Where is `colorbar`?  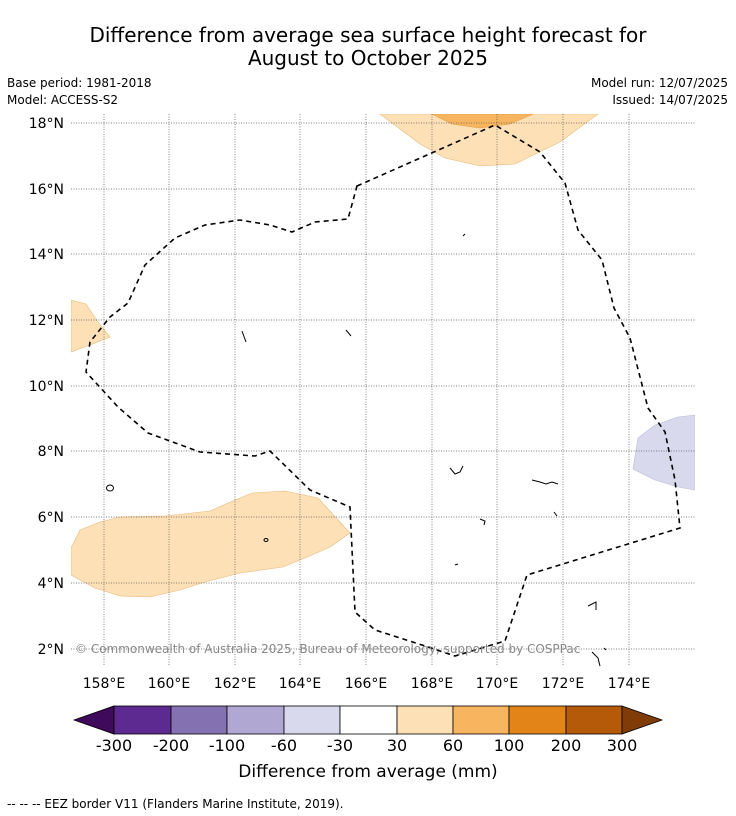 colorbar is located at coordinates (368, 720).